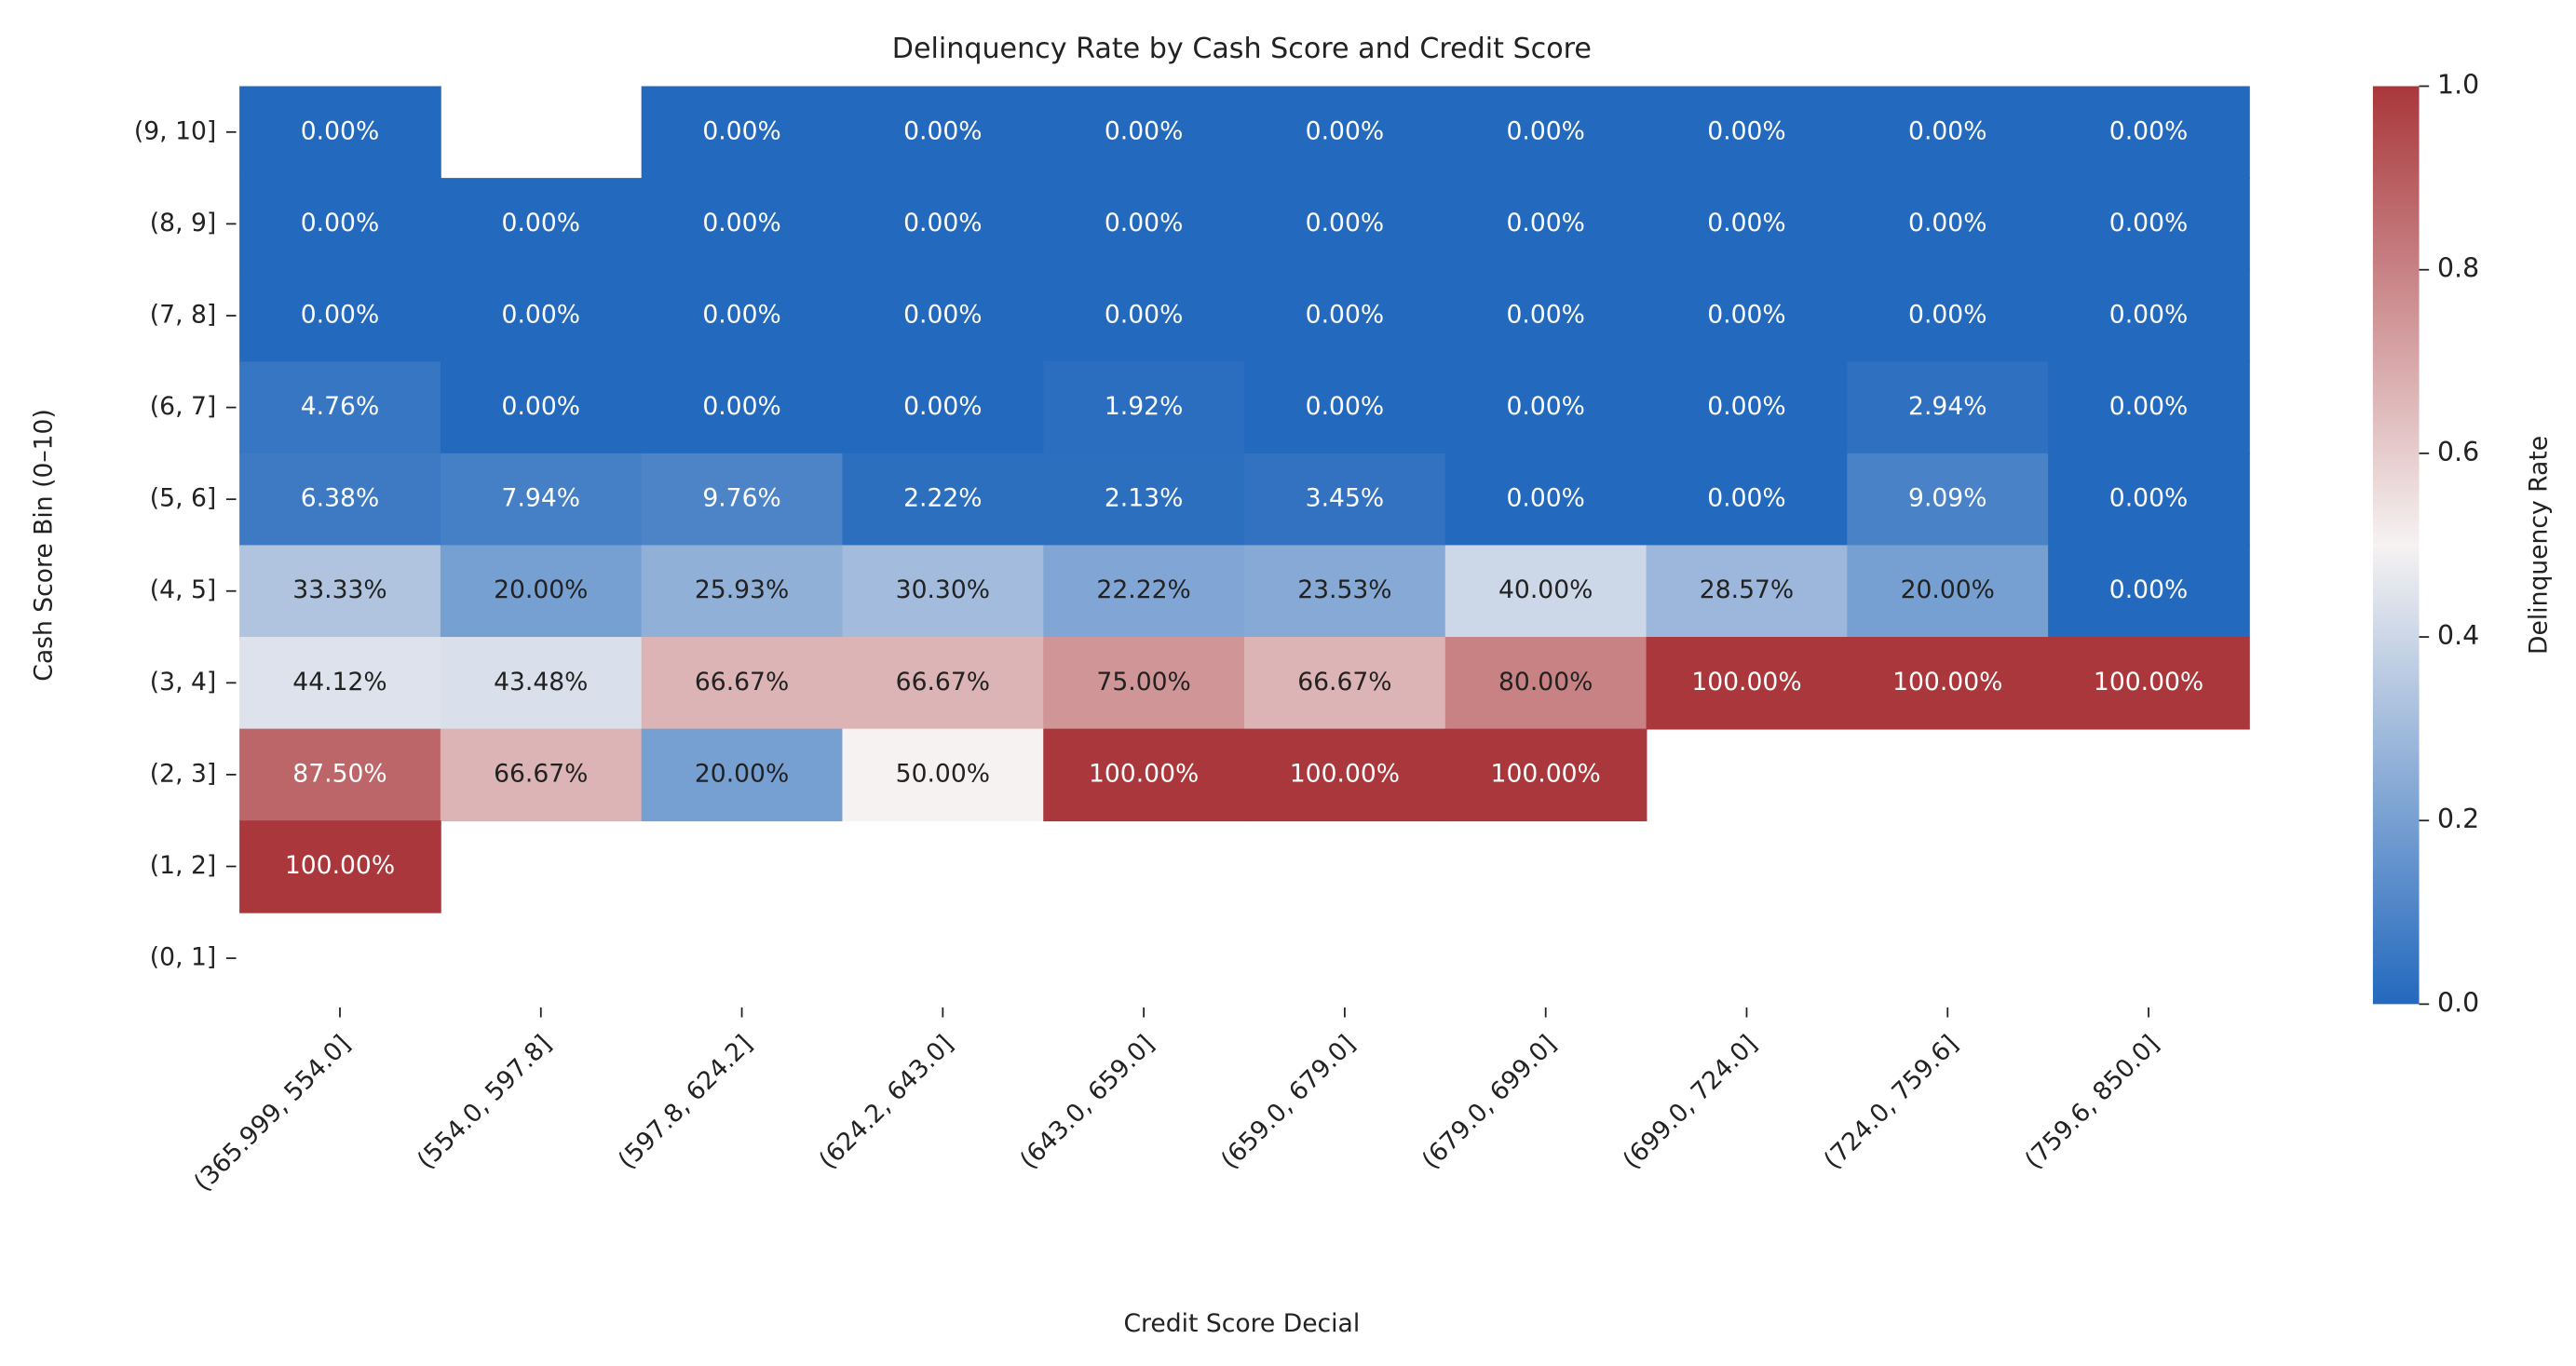  What do you see at coordinates (2458, 819) in the screenshot?
I see `colorbar-tick-label: 0.2` at bounding box center [2458, 819].